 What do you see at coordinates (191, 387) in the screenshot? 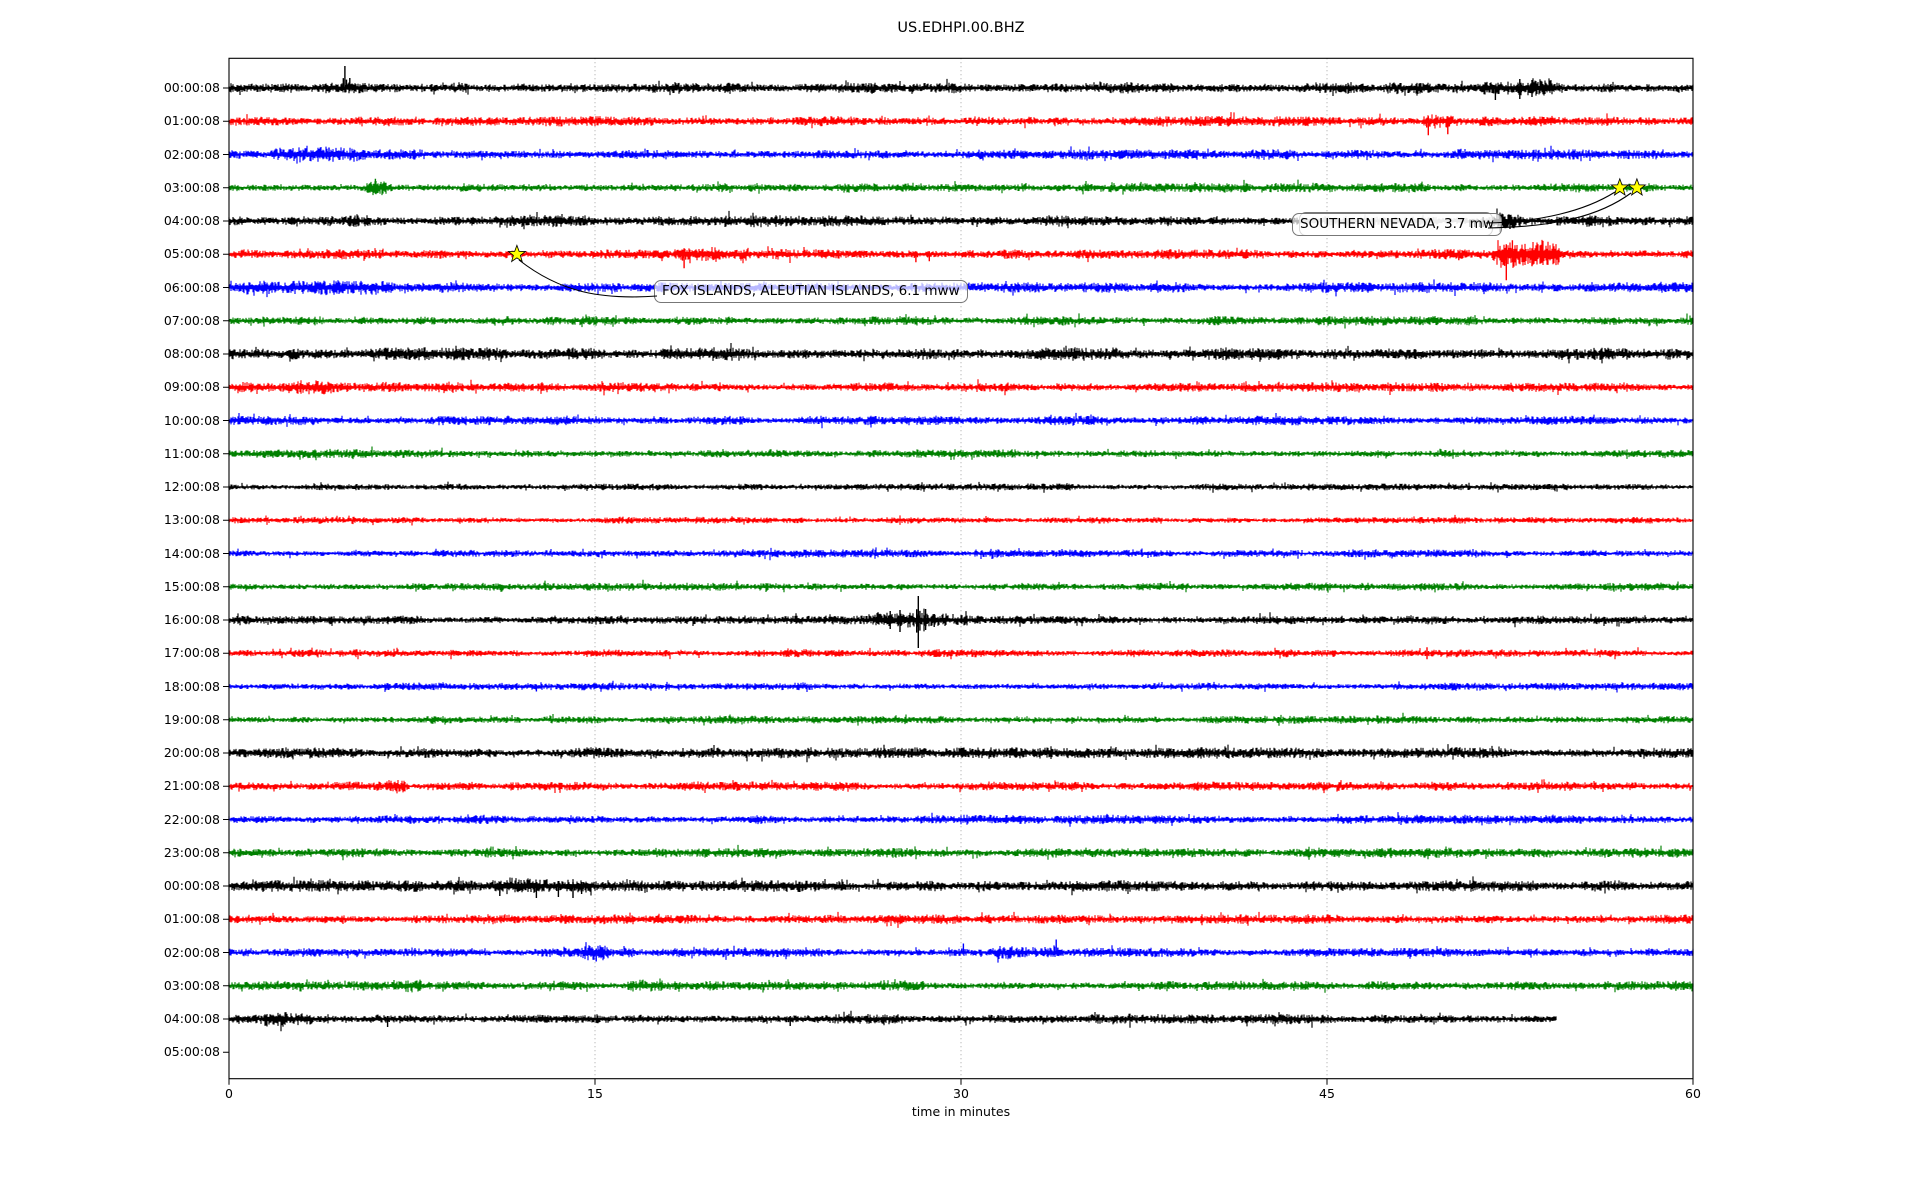
I see `y-tick-label-9: 09:00:08` at bounding box center [191, 387].